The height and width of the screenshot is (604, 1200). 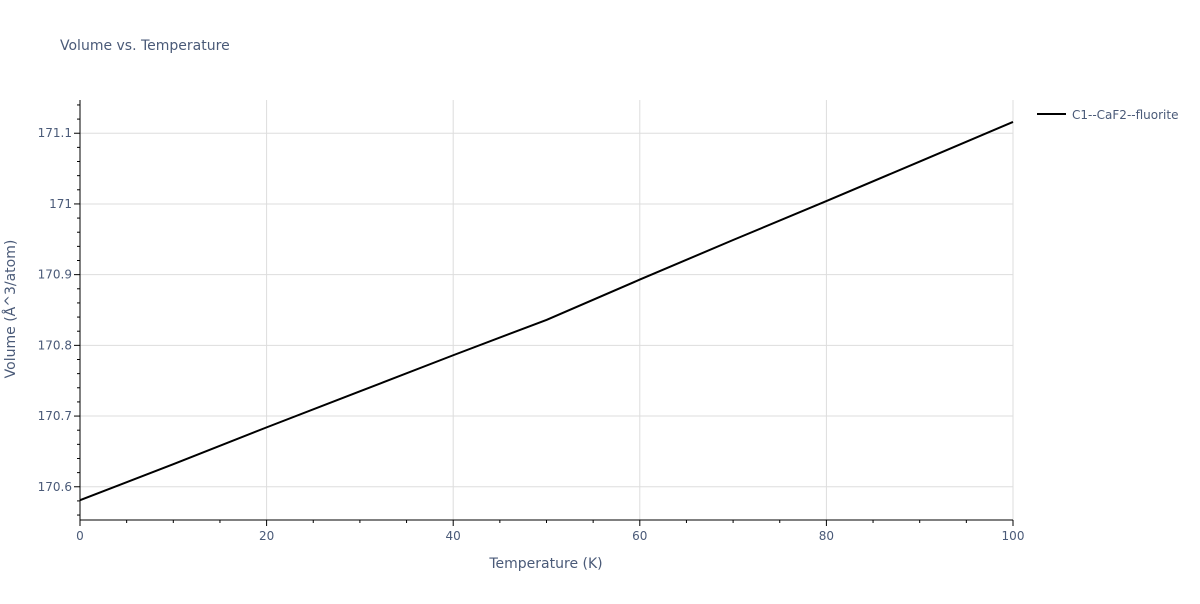 I want to click on x-tick-label: 20, so click(x=266, y=536).